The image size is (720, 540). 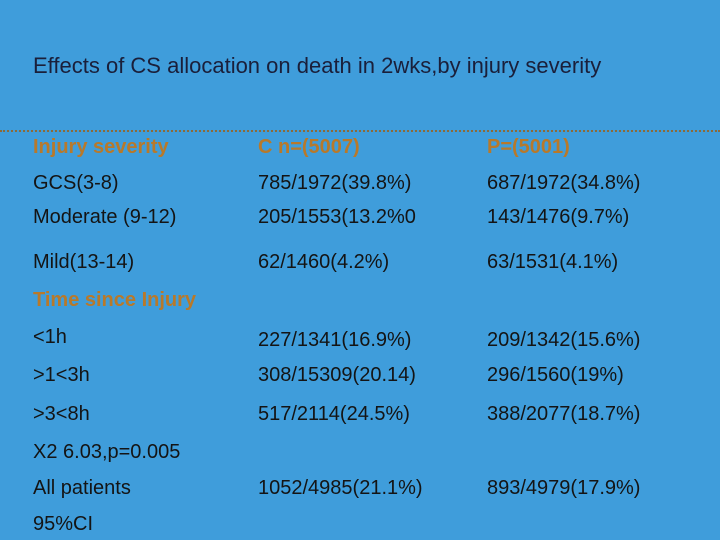 What do you see at coordinates (564, 414) in the screenshot?
I see `cell: 388/2077(18.7%)` at bounding box center [564, 414].